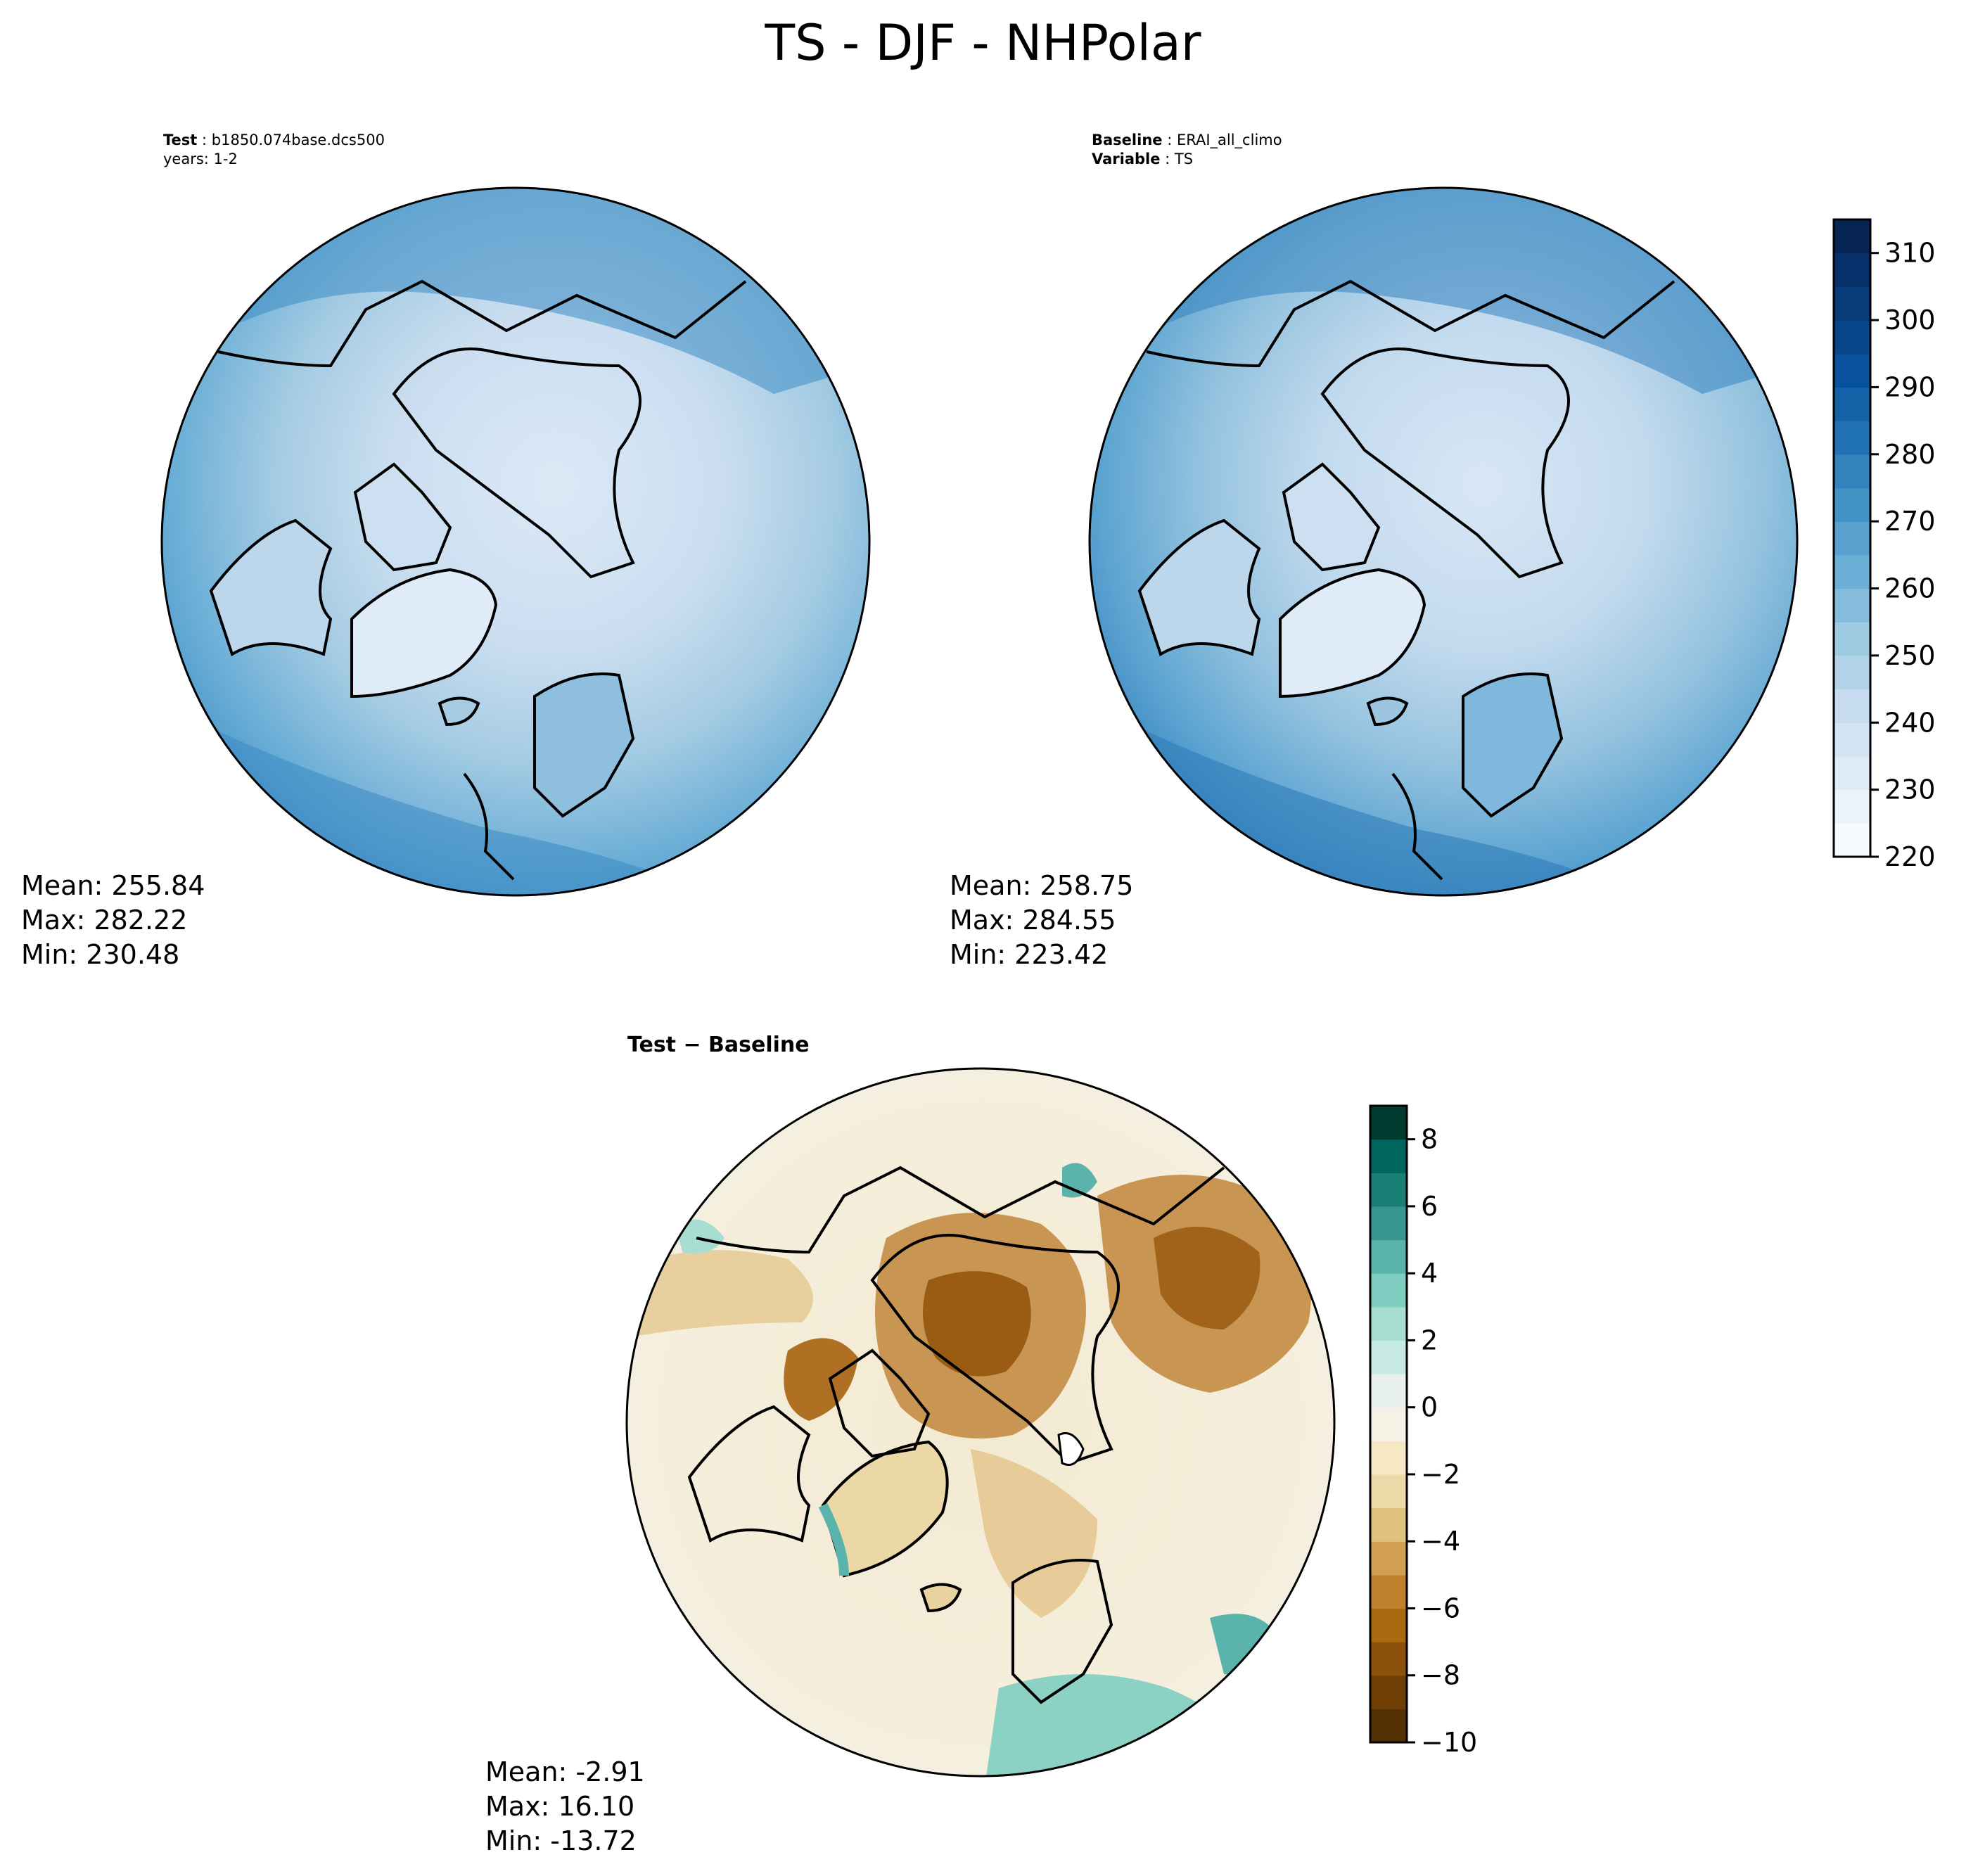  I want to click on difference-colorbar-tick-label: −10, so click(1449, 1742).